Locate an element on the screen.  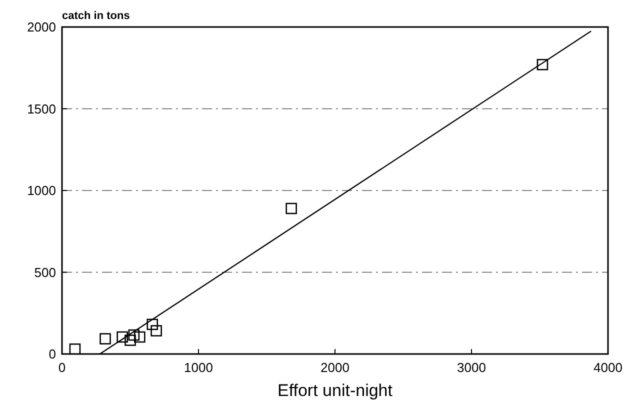
x-tick-label: 3000 is located at coordinates (471, 367).